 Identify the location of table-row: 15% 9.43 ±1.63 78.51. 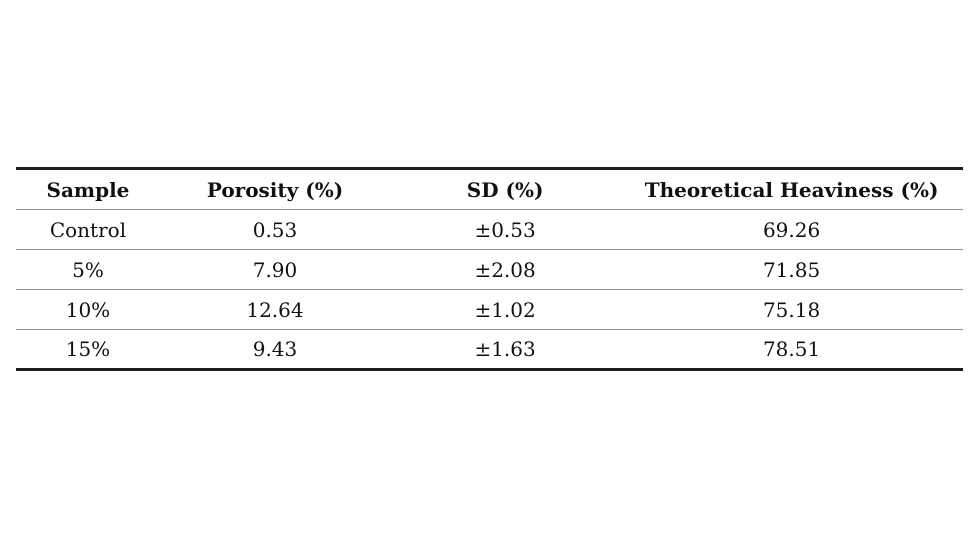
(489, 350).